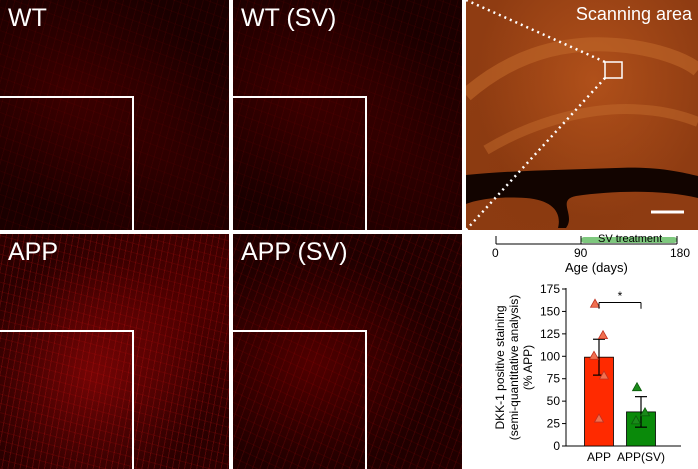 Image resolution: width=698 pixels, height=469 pixels. I want to click on timeline-tick-180: 180, so click(680, 253).